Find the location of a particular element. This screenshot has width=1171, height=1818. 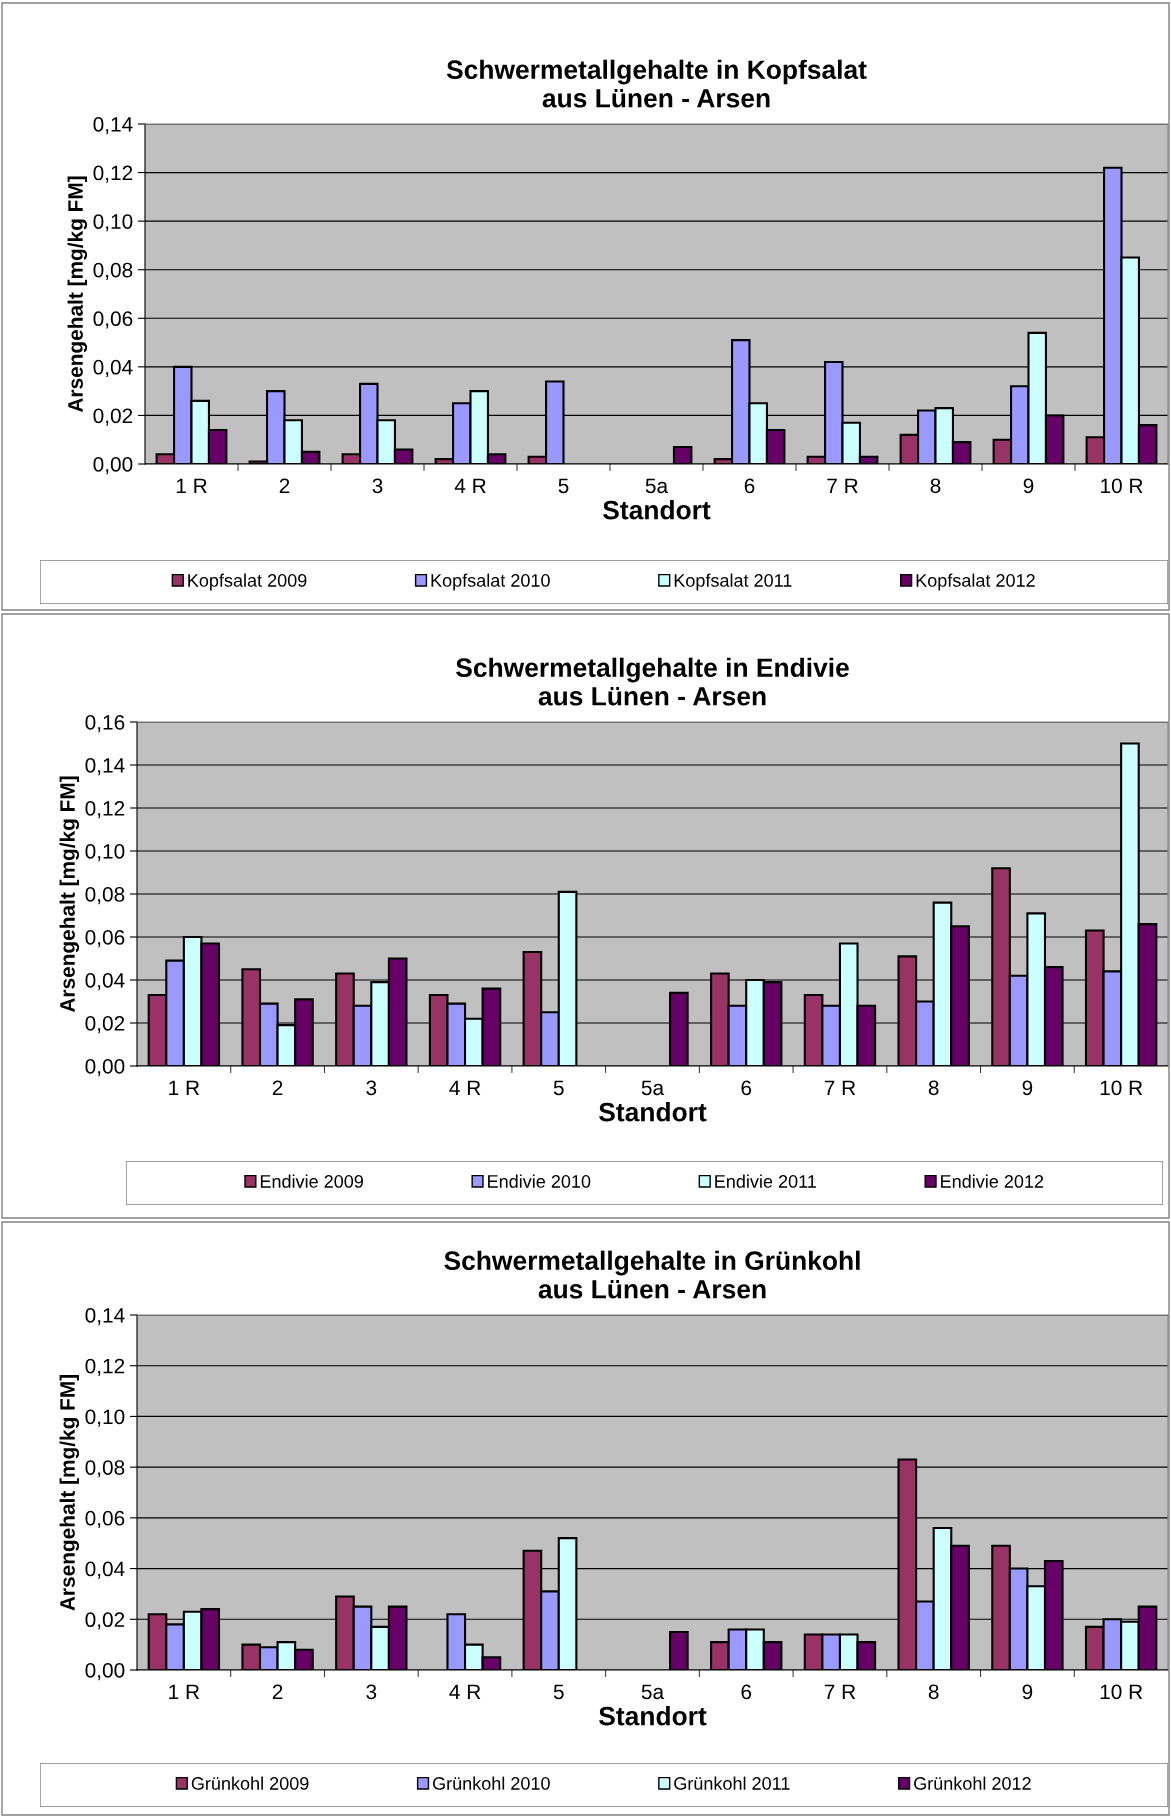

legend-label: Endivie 2009 is located at coordinates (311, 1181).